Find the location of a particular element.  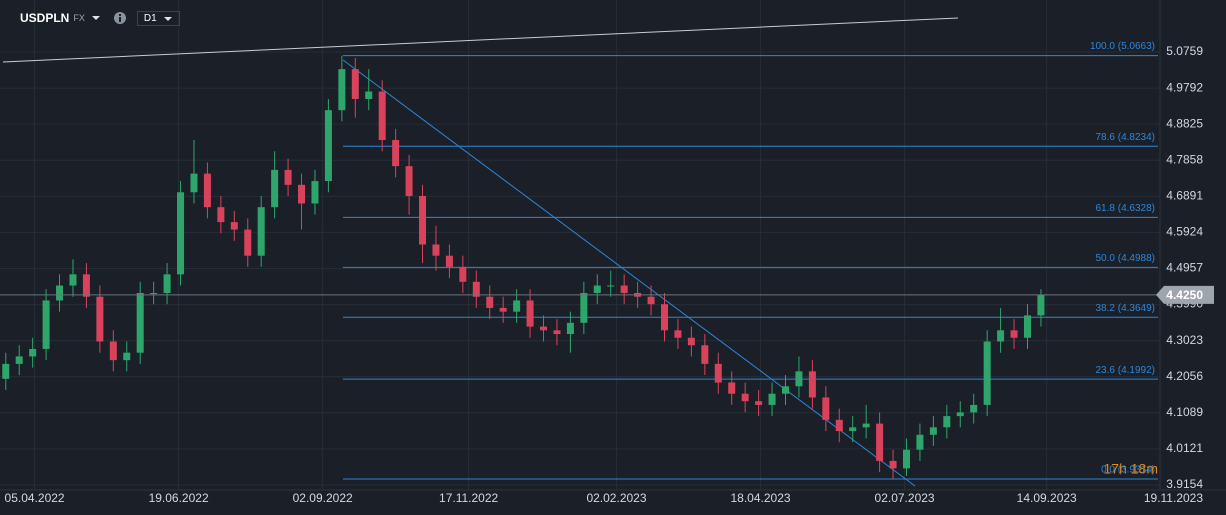

symbol-dropdown is located at coordinates (96, 18).